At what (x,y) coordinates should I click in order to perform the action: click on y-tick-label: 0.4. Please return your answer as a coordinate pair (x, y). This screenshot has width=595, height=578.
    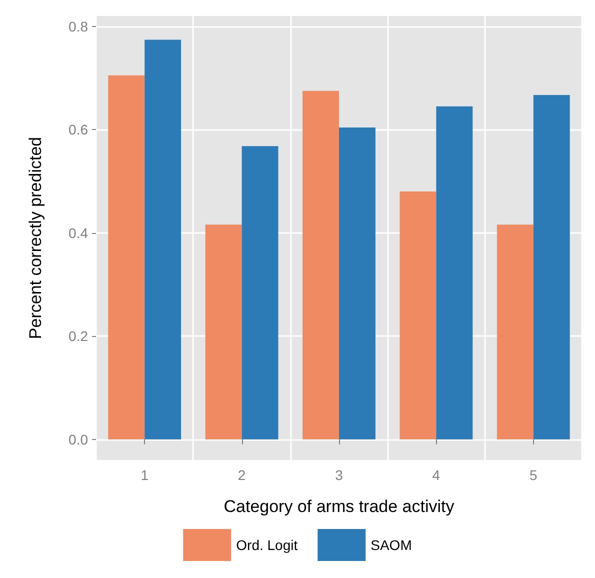
    Looking at the image, I should click on (78, 232).